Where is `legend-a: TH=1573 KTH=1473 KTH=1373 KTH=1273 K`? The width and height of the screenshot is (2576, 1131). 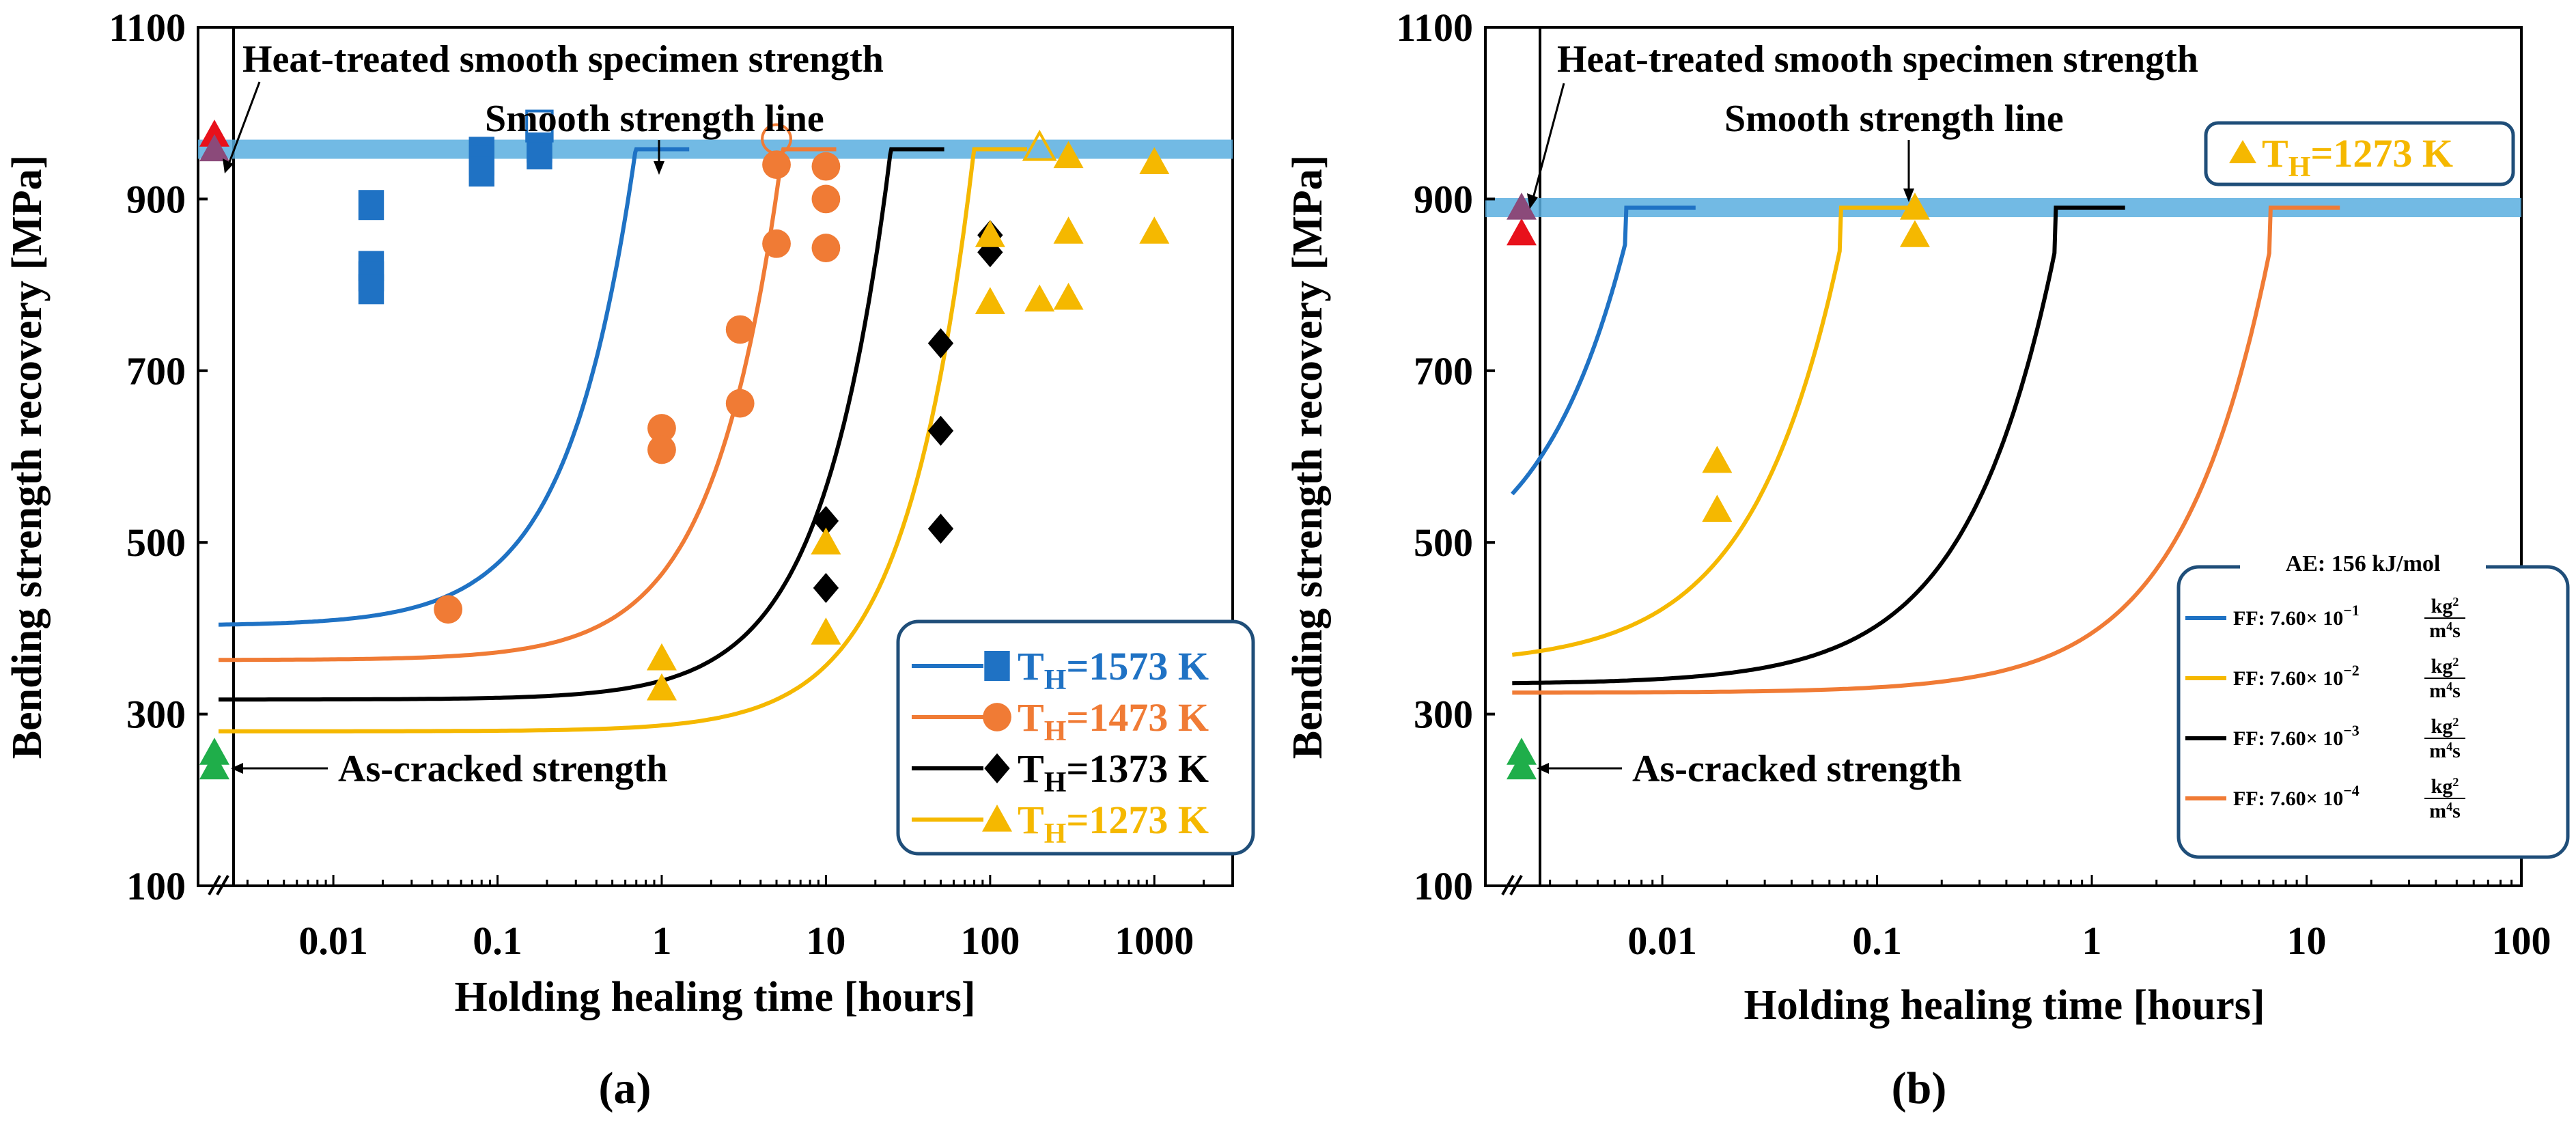 legend-a: TH=1573 KTH=1473 KTH=1373 KTH=1273 K is located at coordinates (1075, 737).